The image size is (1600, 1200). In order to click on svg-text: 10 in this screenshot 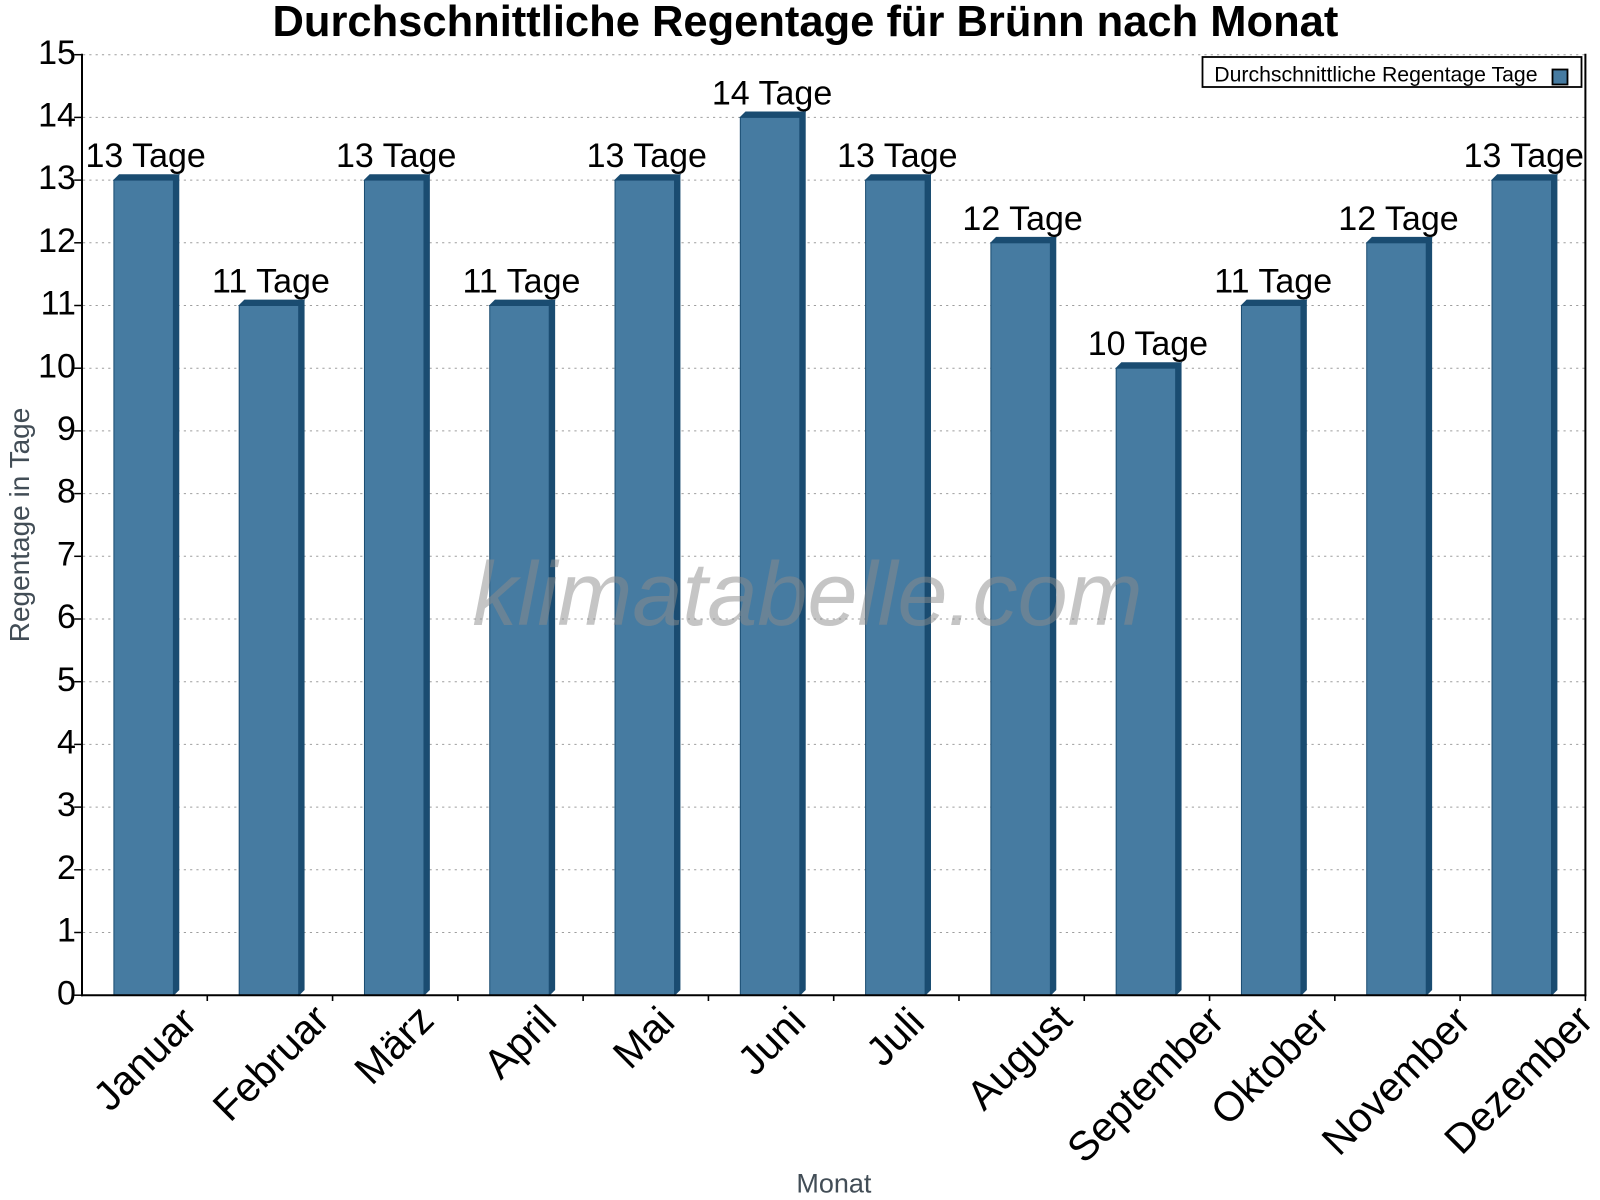, I will do `click(57, 366)`.